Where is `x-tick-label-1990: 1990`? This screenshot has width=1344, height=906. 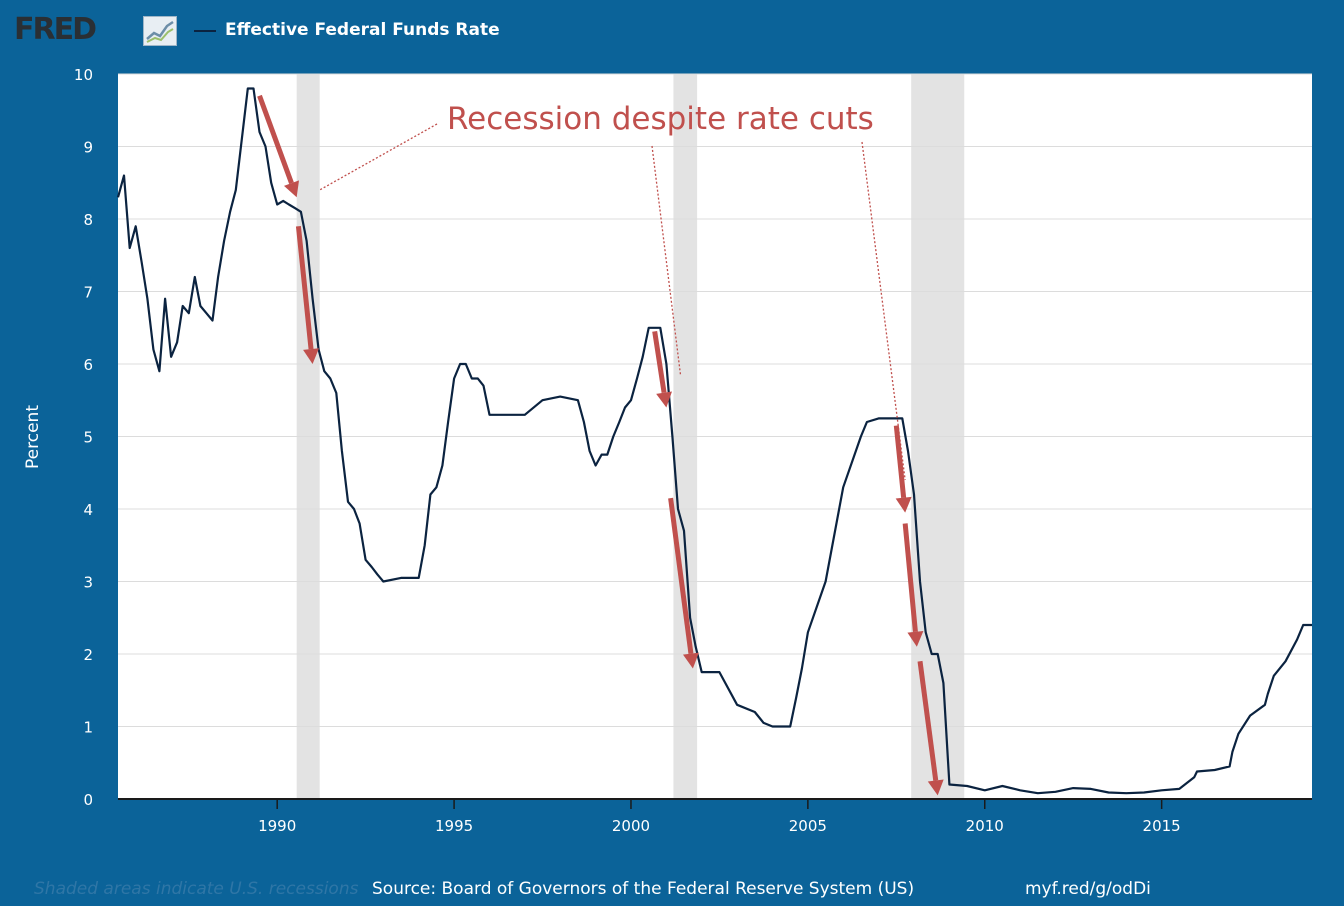
x-tick-label-1990: 1990 is located at coordinates (277, 826).